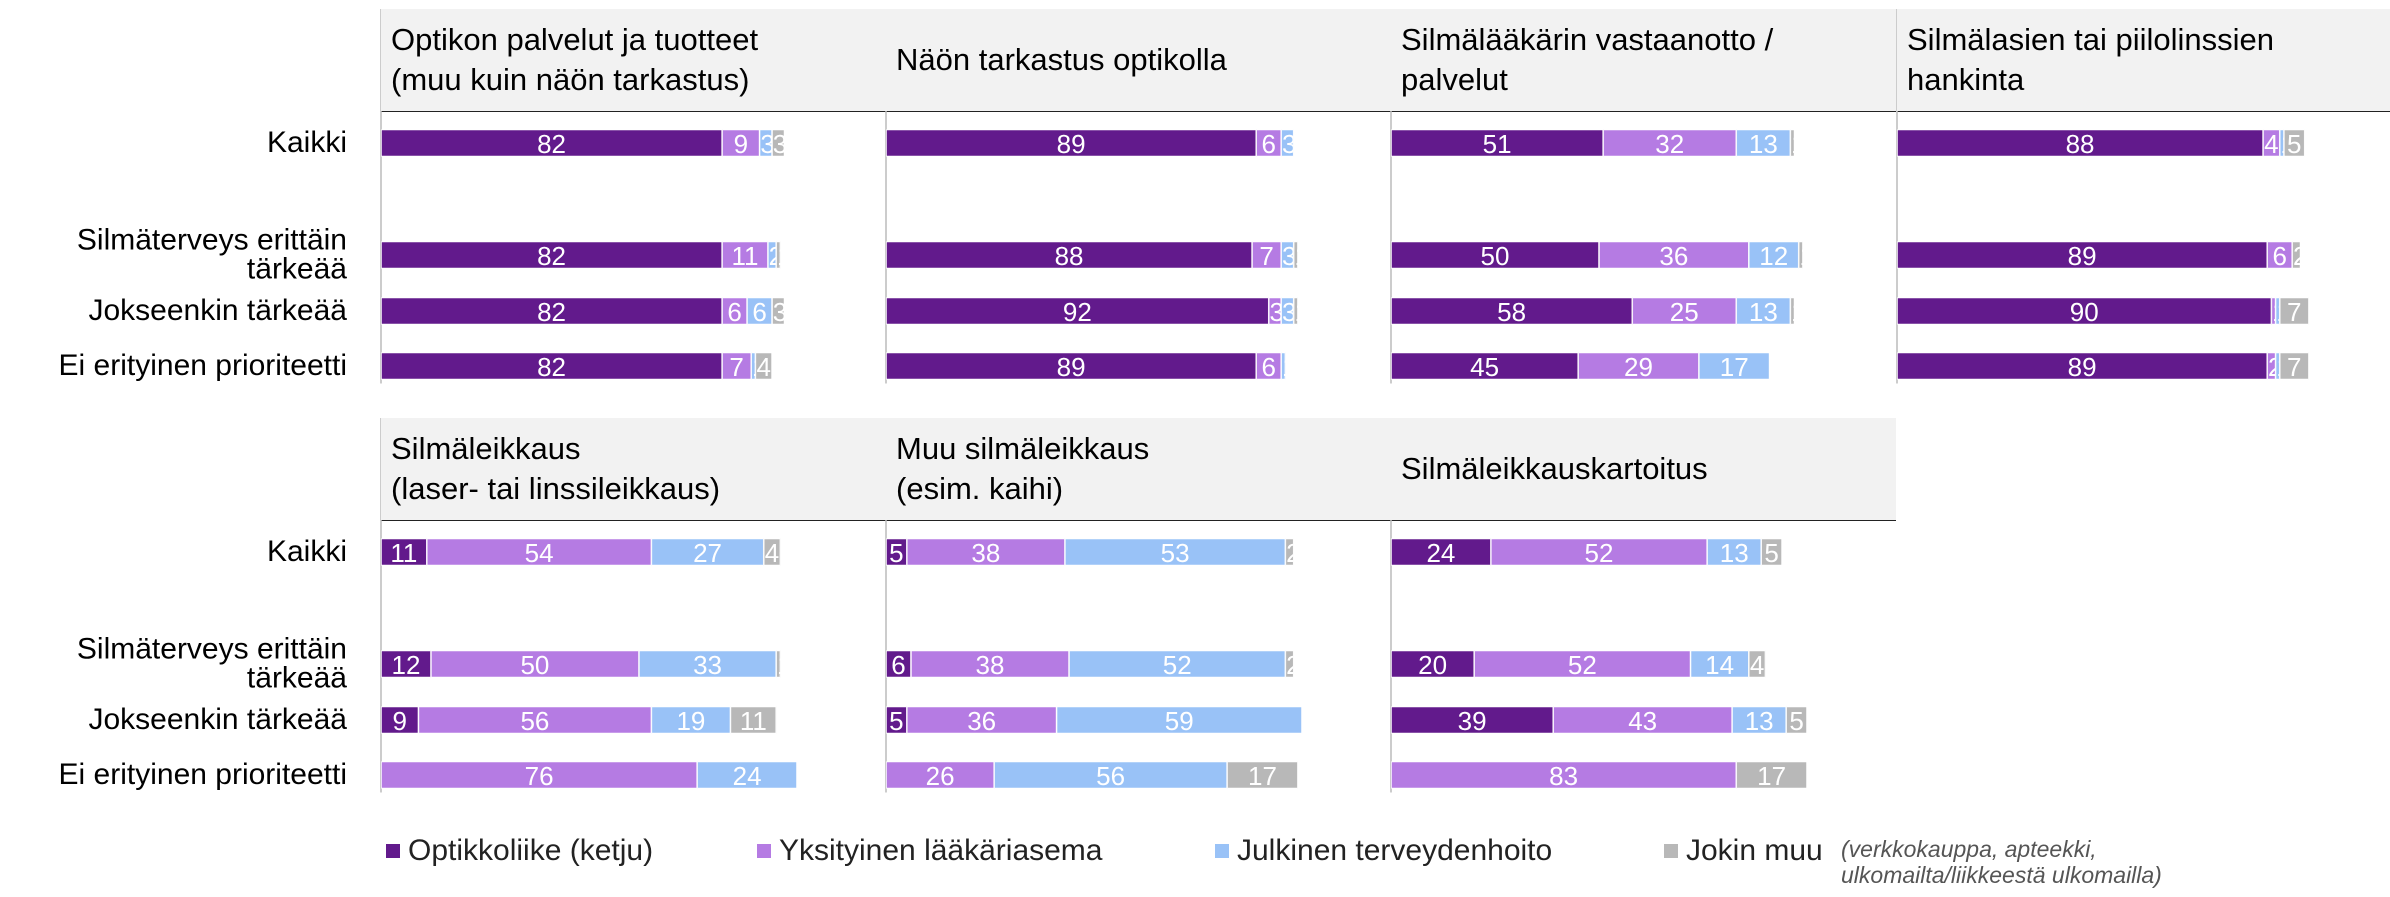 This screenshot has width=2390, height=897. What do you see at coordinates (763, 367) in the screenshot?
I see `bar-value-label: 4` at bounding box center [763, 367].